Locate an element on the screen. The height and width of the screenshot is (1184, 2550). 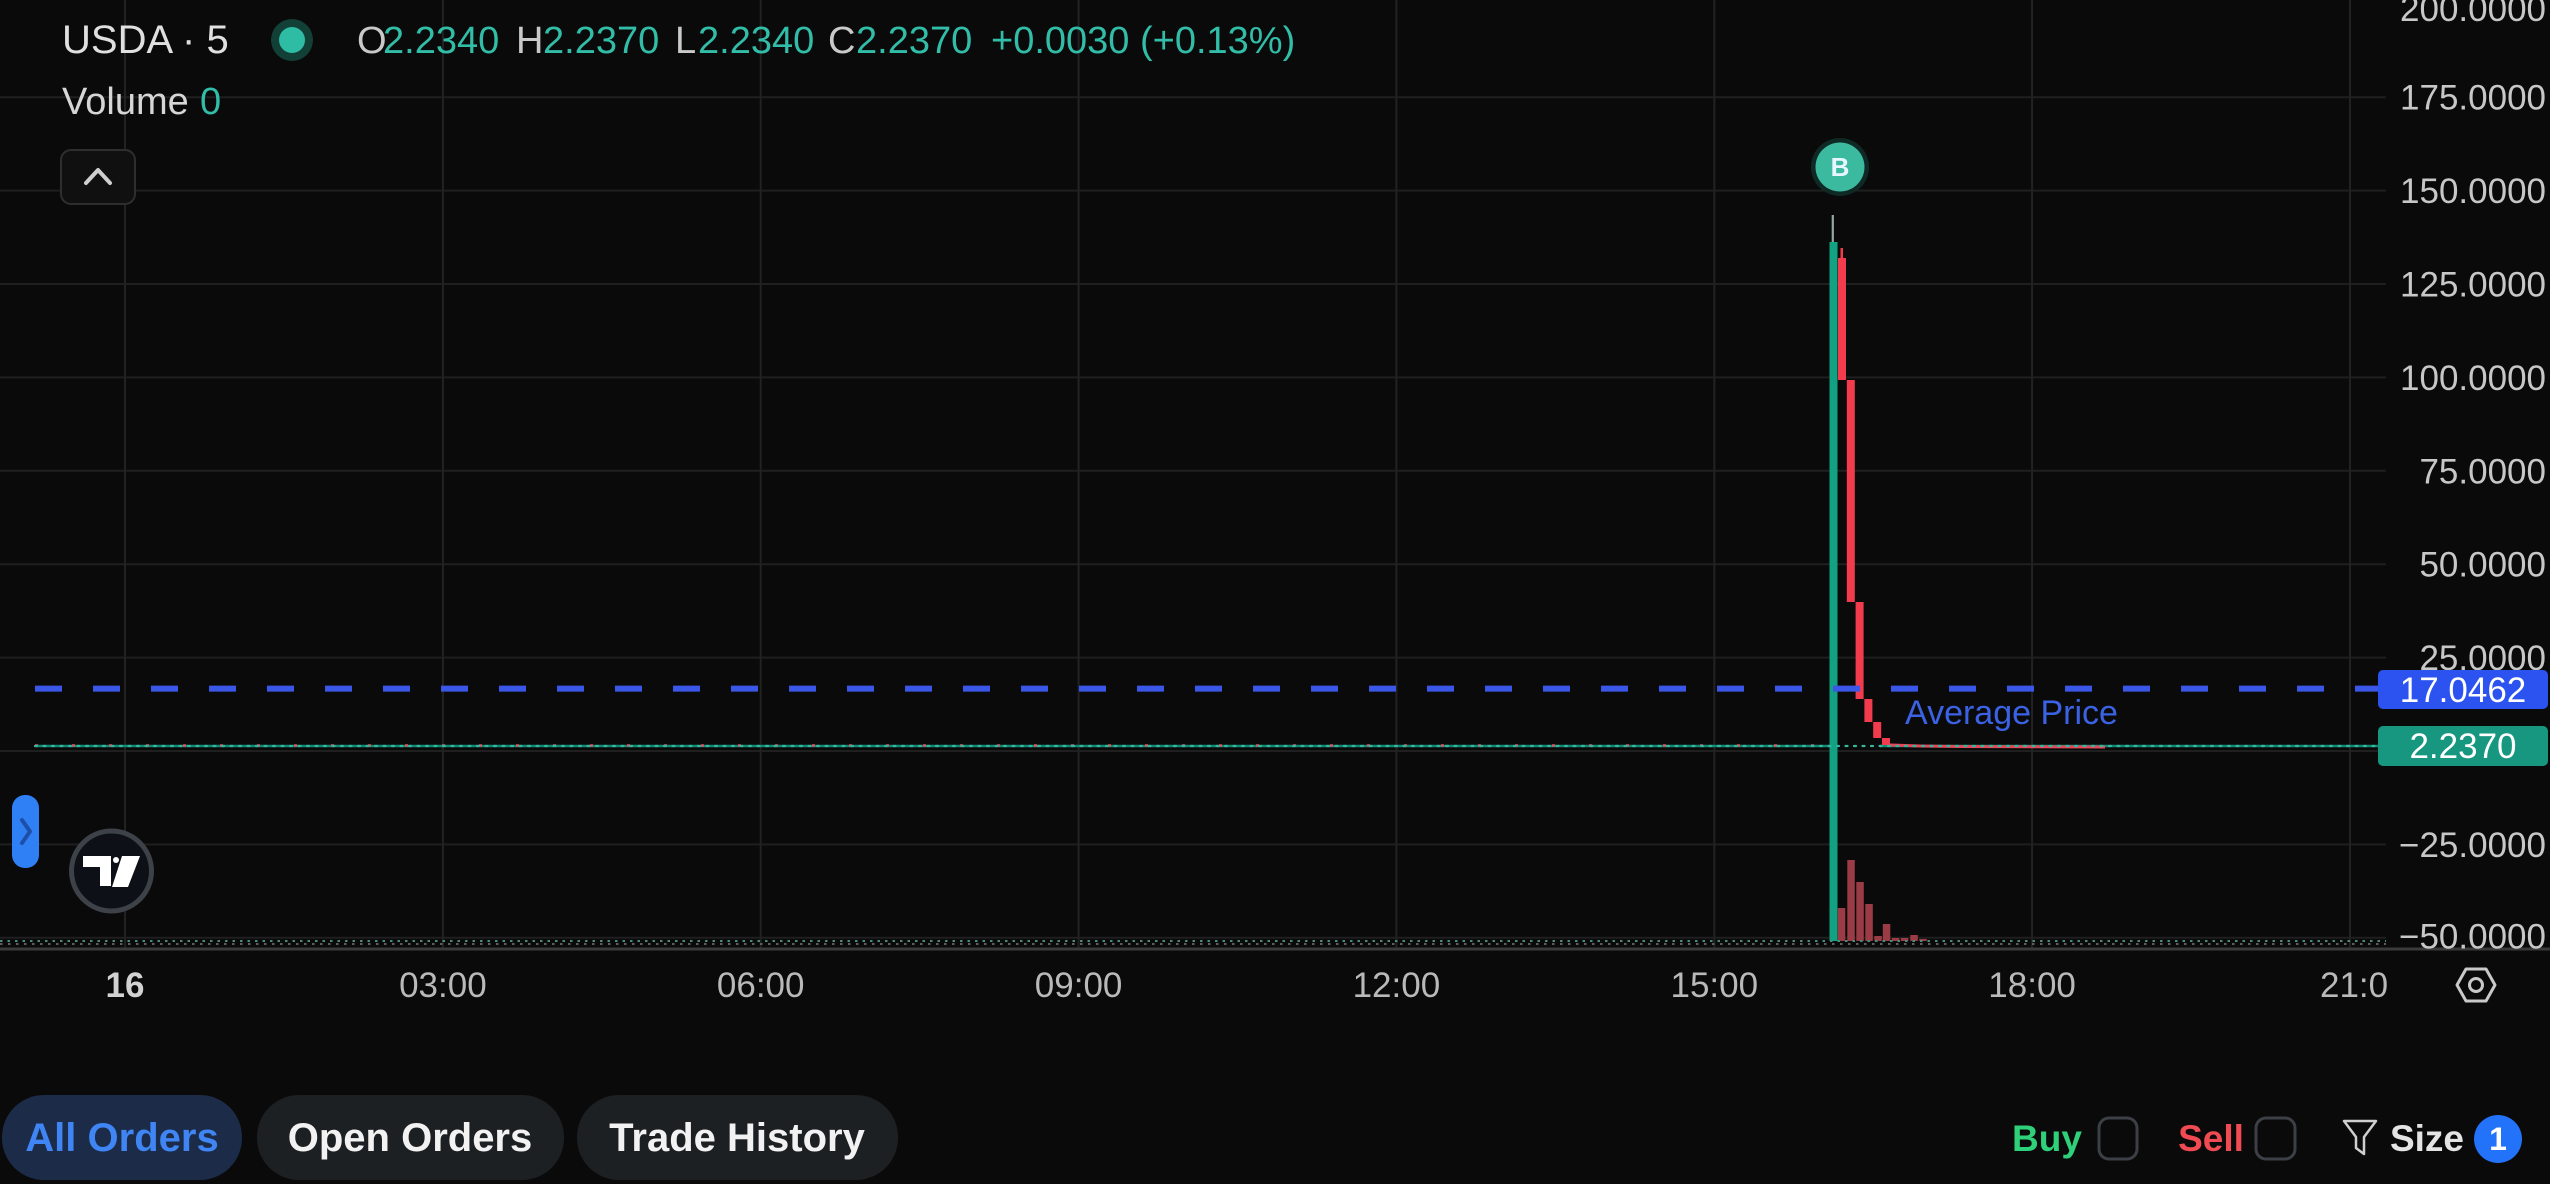
svg-text: USDA · 5 is located at coordinates (145, 40).